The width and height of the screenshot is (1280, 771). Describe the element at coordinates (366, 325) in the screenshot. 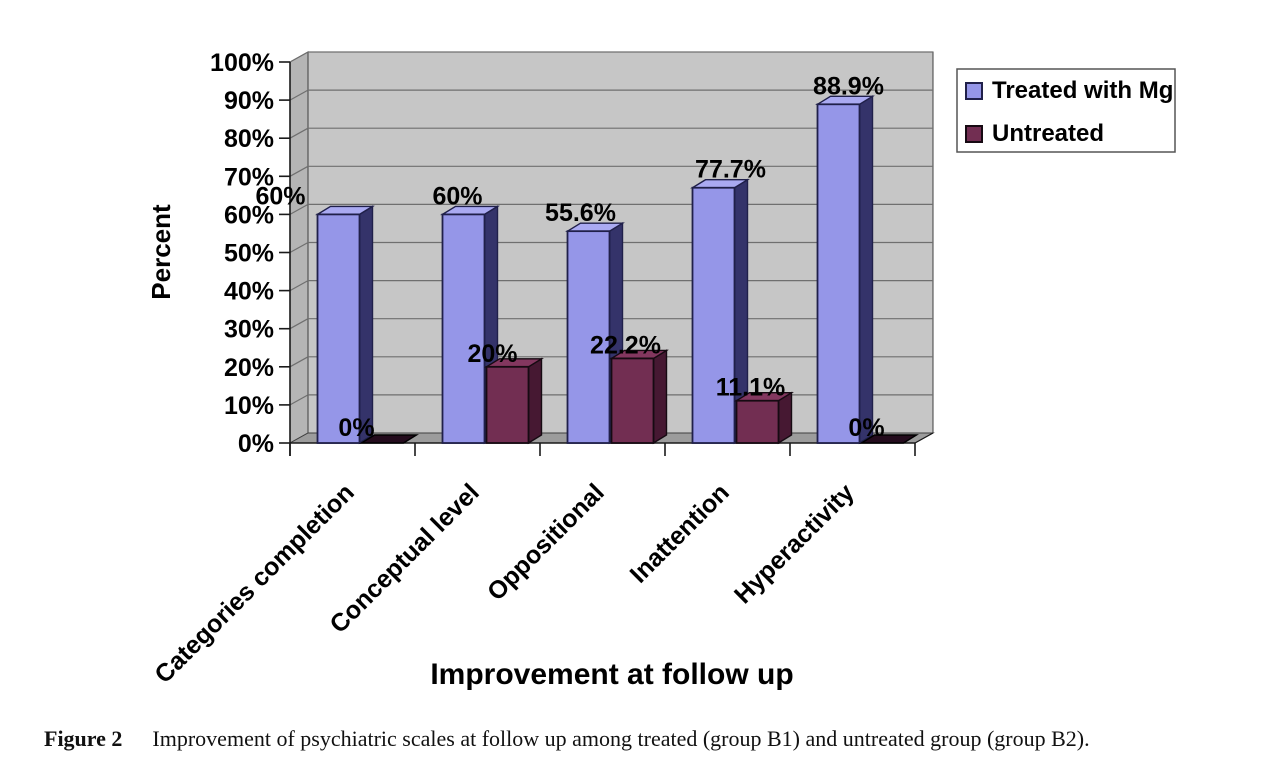

I see `bar-treated-0-side` at that location.